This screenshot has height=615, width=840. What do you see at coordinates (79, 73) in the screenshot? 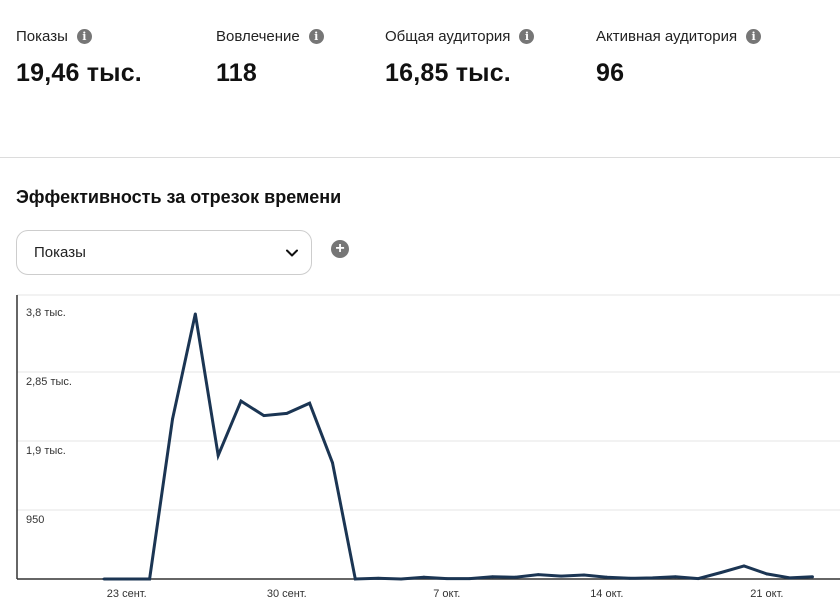
I see `metric-value: 19,46 тыс.` at bounding box center [79, 73].